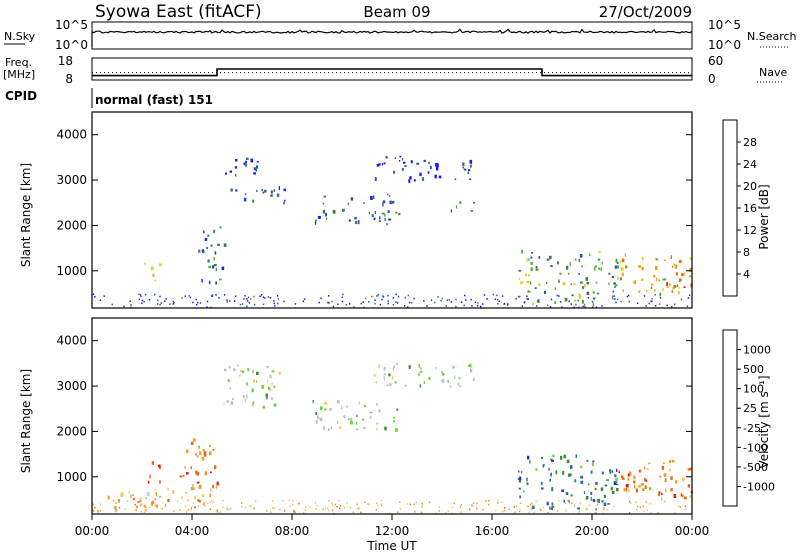  I want to click on colorbar-tick-label: -500, so click(755, 467).